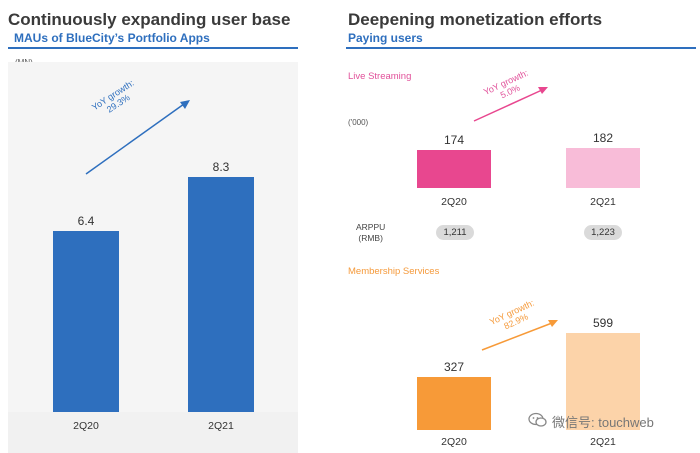 Image resolution: width=700 pixels, height=453 pixels. Describe the element at coordinates (603, 442) in the screenshot. I see `membership-category-label-2q21: 2Q21` at that location.